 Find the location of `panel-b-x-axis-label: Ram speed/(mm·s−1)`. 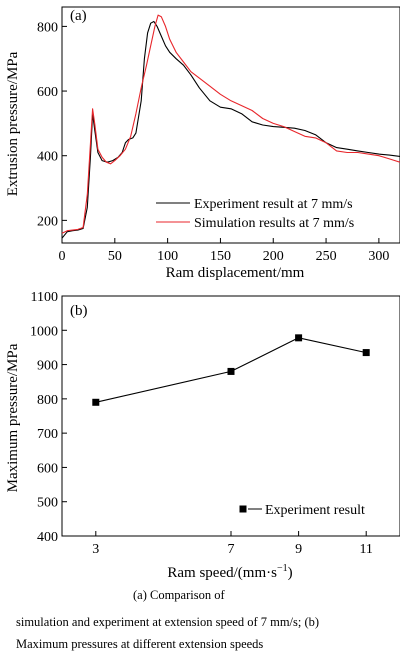

panel-b-x-axis-label: Ram speed/(mm·s−1) is located at coordinates (229, 572).